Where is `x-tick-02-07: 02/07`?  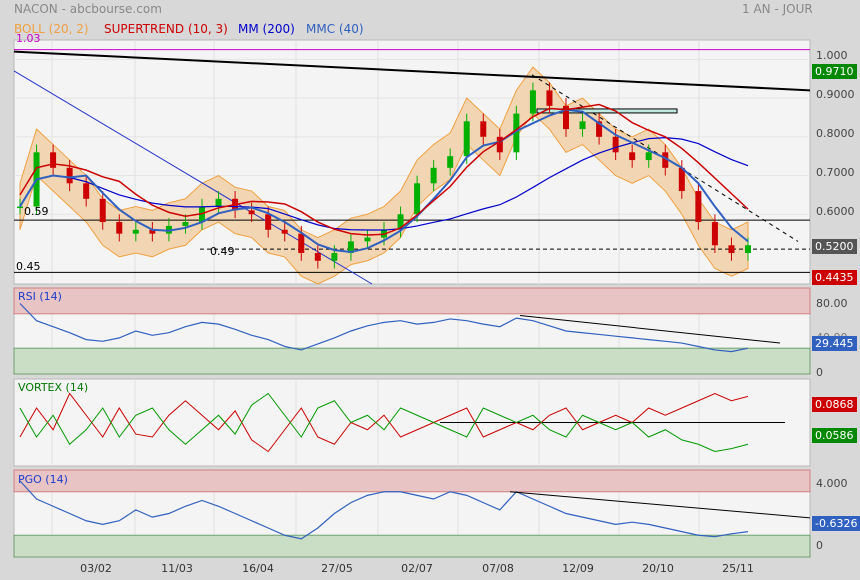 x-tick-02-07: 02/07 is located at coordinates (417, 568).